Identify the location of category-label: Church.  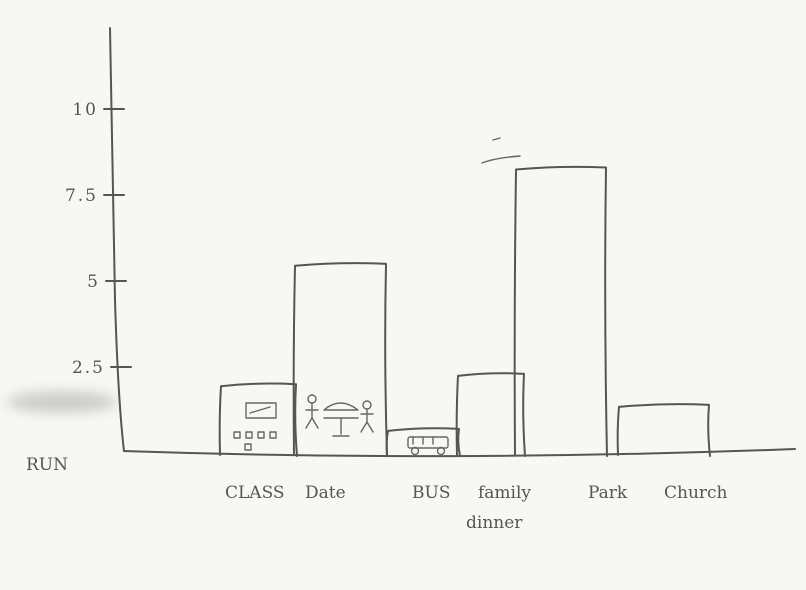
(696, 493).